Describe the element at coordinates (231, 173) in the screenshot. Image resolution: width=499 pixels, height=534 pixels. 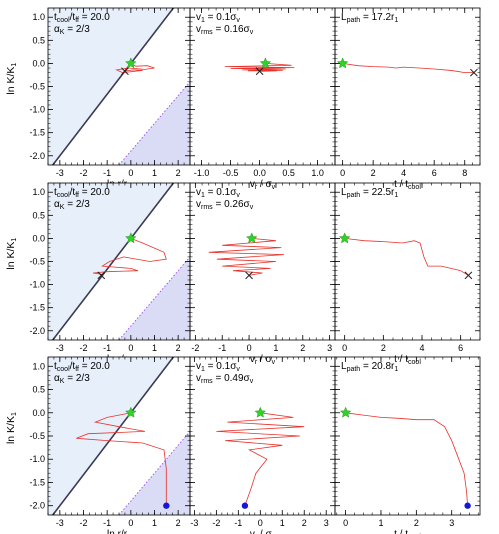
I see `x-tick-label: -0.5` at that location.